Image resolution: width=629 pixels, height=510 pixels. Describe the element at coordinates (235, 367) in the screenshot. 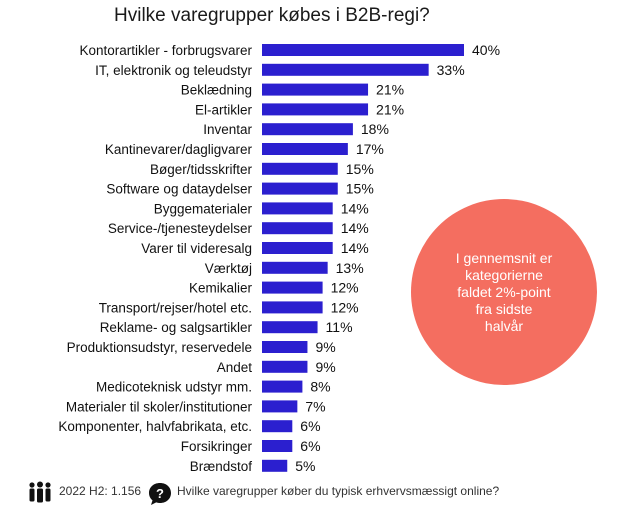

I see `category-label: Andet` at that location.